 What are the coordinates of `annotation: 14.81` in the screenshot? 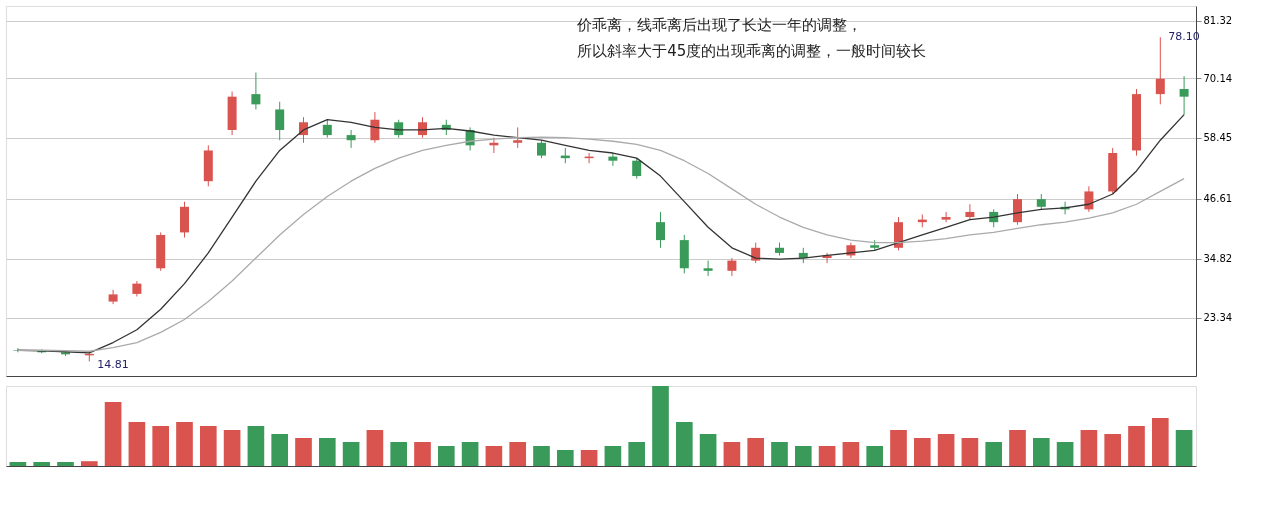 It's located at (113, 365).